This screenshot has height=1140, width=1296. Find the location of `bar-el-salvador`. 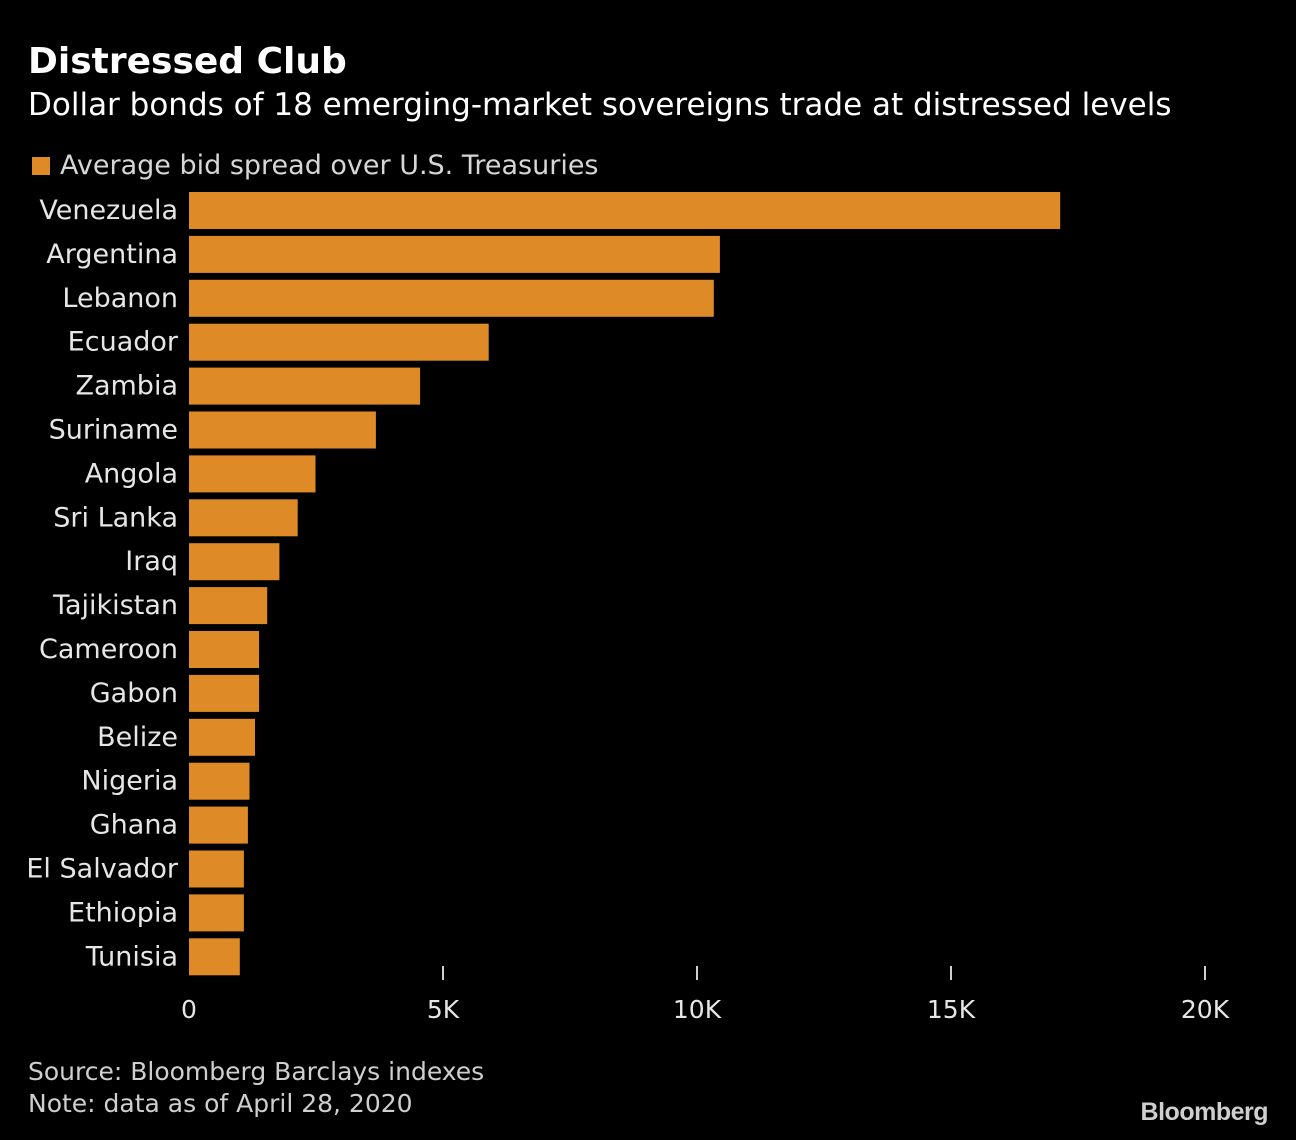

bar-el-salvador is located at coordinates (216, 869).